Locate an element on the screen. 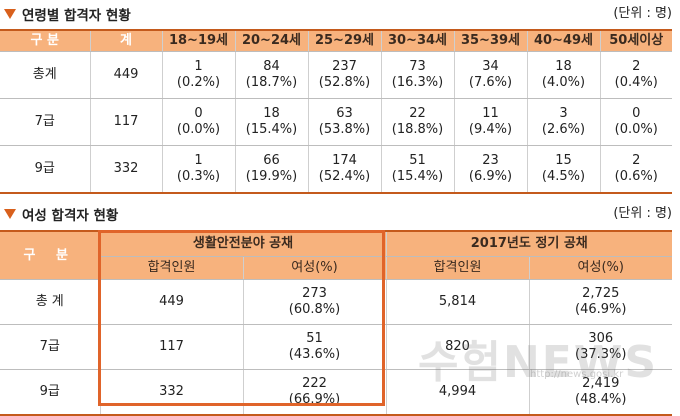 Image resolution: width=680 pixels, height=416 pixels. data-cell: 15 (4.5%) is located at coordinates (564, 169).